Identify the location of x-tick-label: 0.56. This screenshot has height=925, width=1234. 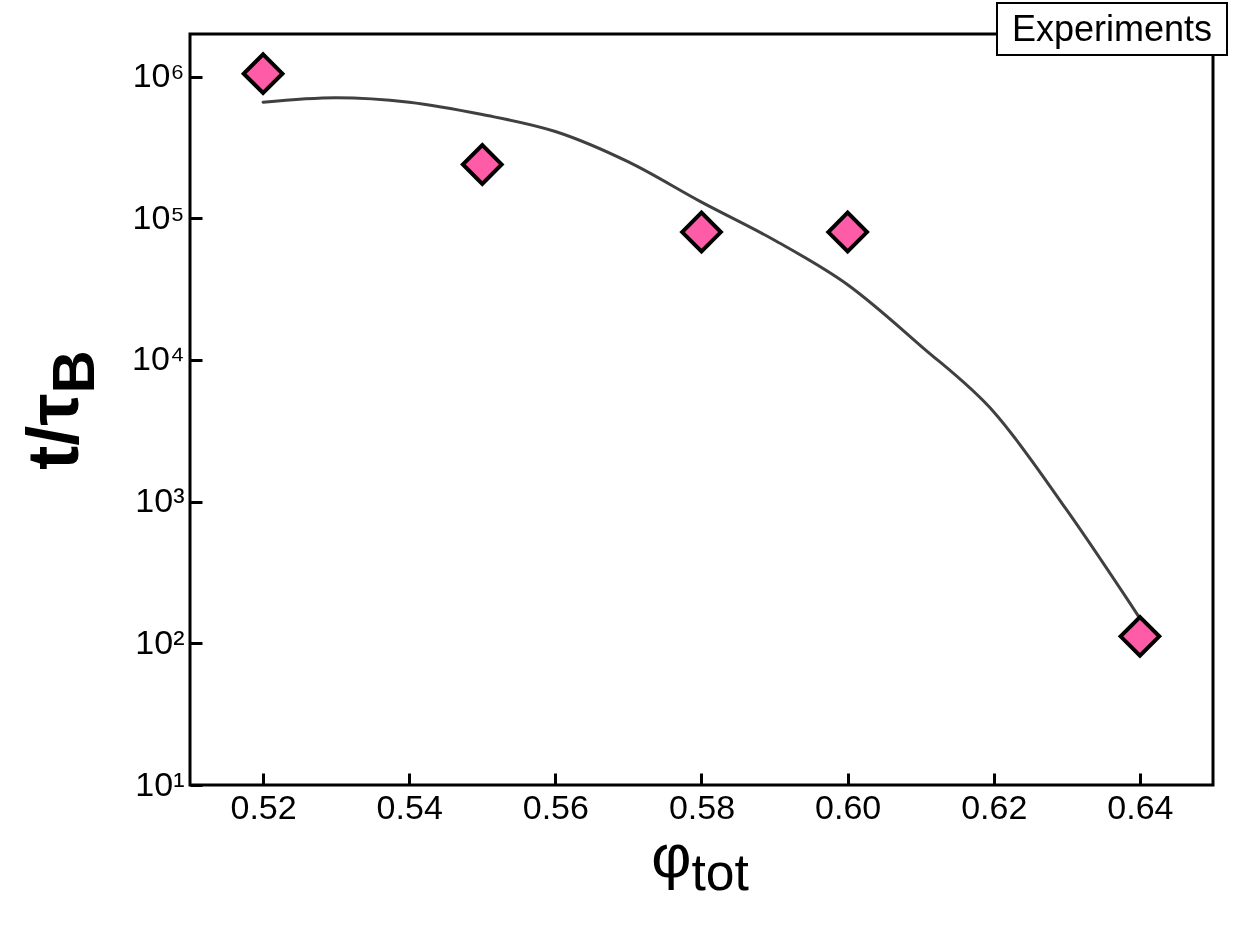
(555, 806).